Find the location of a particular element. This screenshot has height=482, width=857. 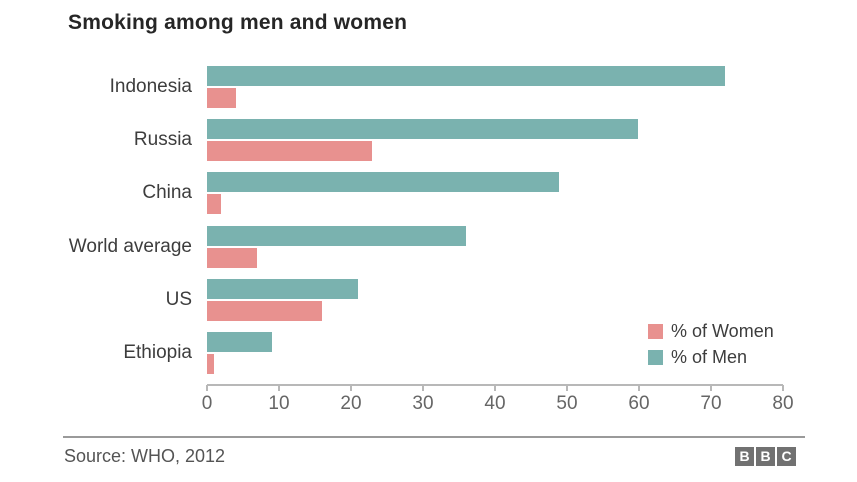

axis-tick-label: 50 is located at coordinates (567, 403).